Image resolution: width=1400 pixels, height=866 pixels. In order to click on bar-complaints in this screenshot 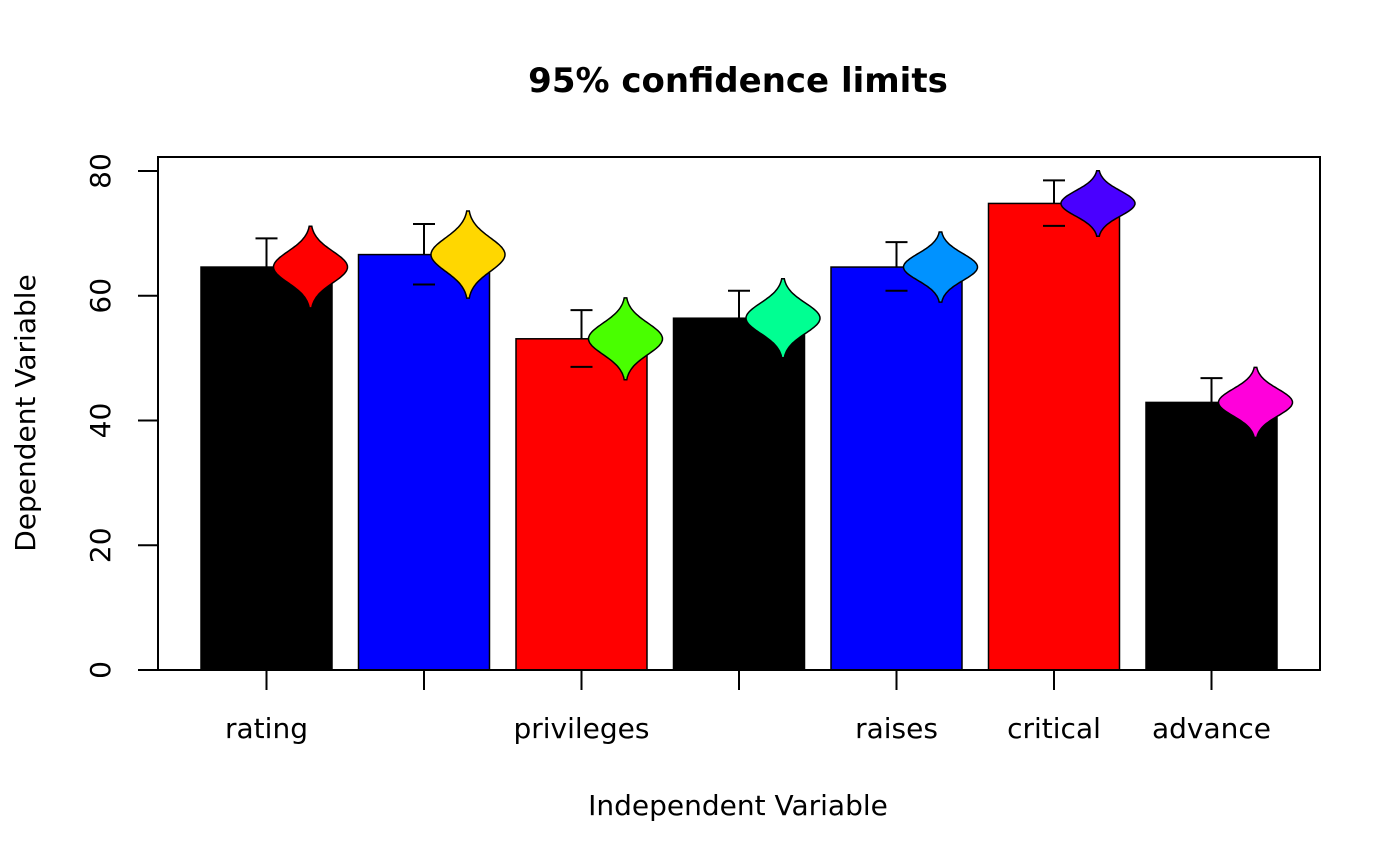, I will do `click(424, 462)`.